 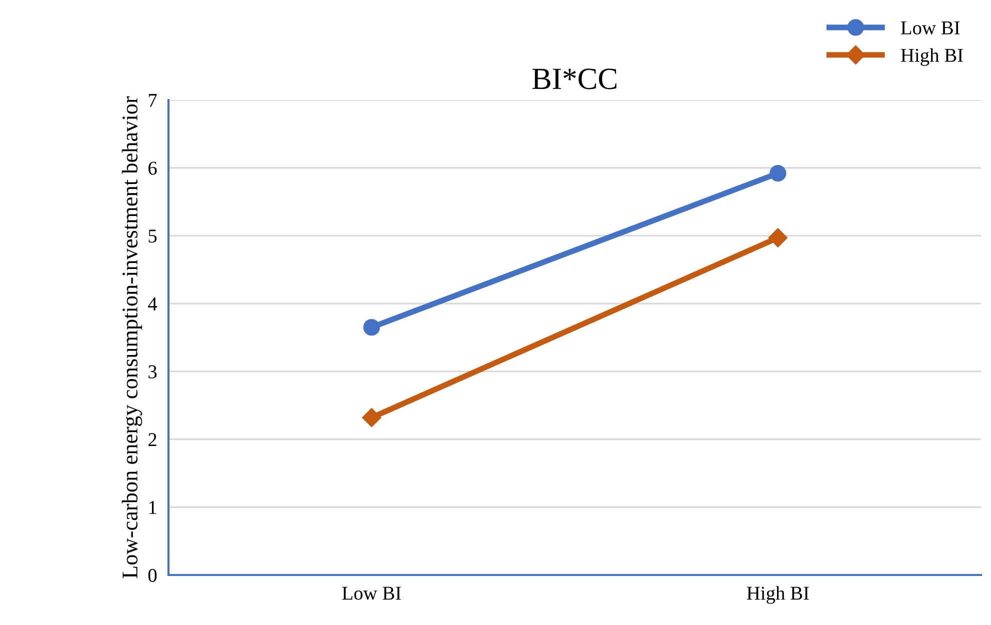 I want to click on chart-title: BI*CC, so click(x=574, y=79).